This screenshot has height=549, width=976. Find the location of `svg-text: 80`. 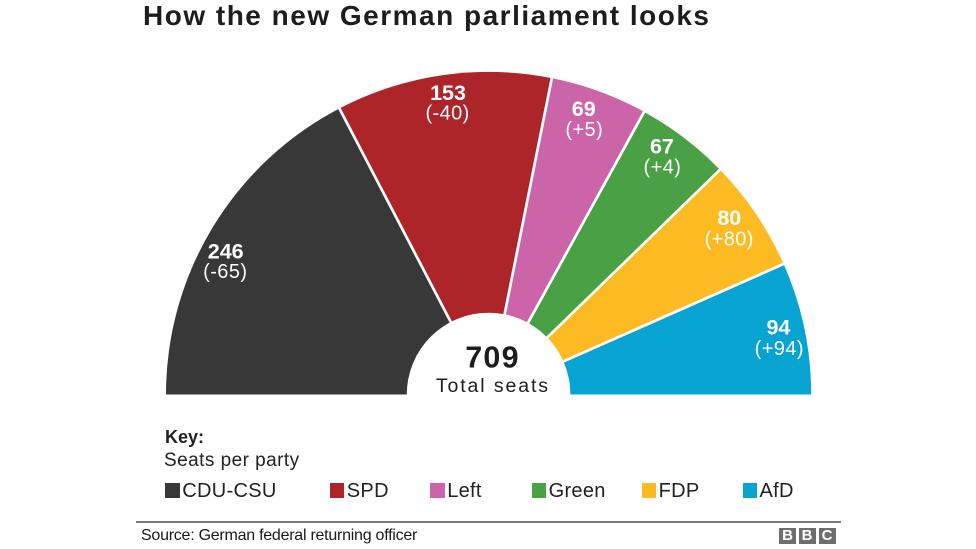

svg-text: 80 is located at coordinates (729, 218).